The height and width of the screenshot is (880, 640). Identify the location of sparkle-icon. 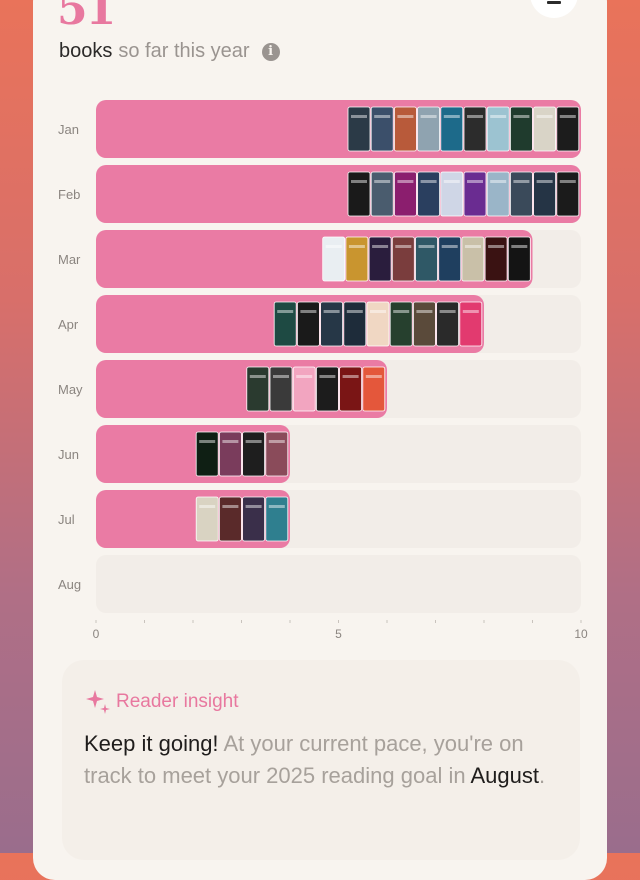
(98, 702).